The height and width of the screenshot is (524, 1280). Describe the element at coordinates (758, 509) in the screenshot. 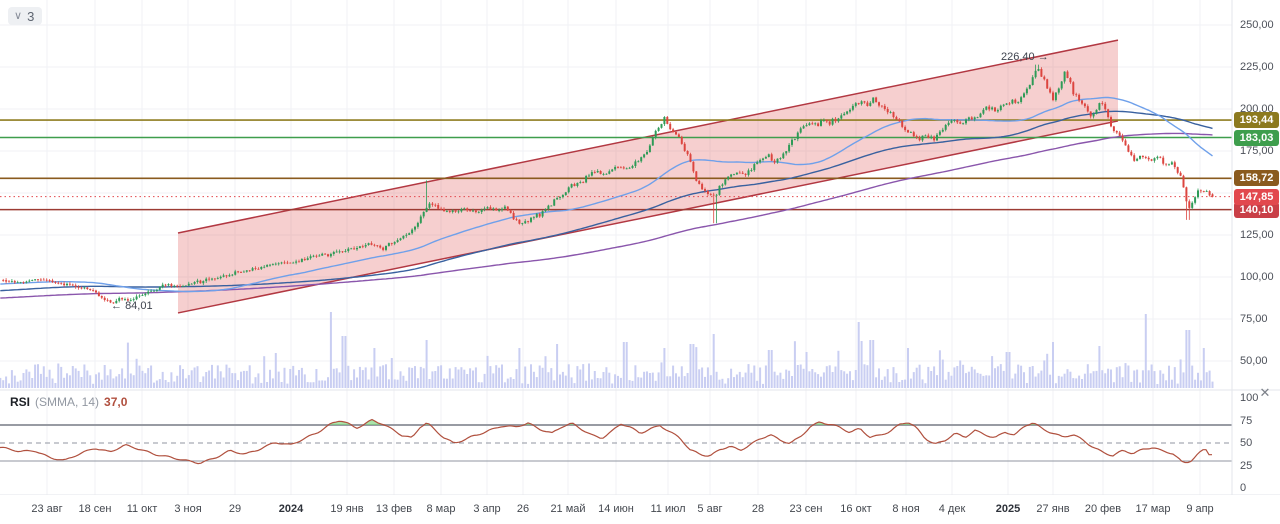

I see `time-tick-label: 28` at that location.